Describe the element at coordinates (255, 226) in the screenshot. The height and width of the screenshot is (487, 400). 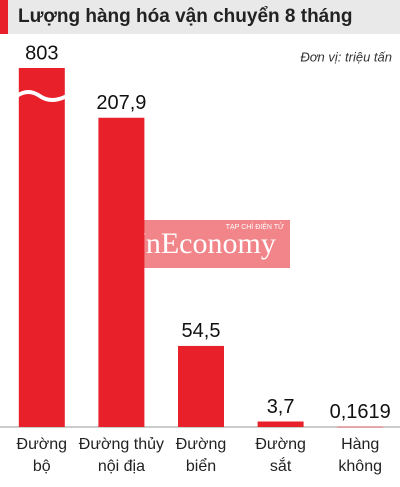
I see `watermark-subtitle: TẠP CHÍ ĐIỆN TỬ` at that location.